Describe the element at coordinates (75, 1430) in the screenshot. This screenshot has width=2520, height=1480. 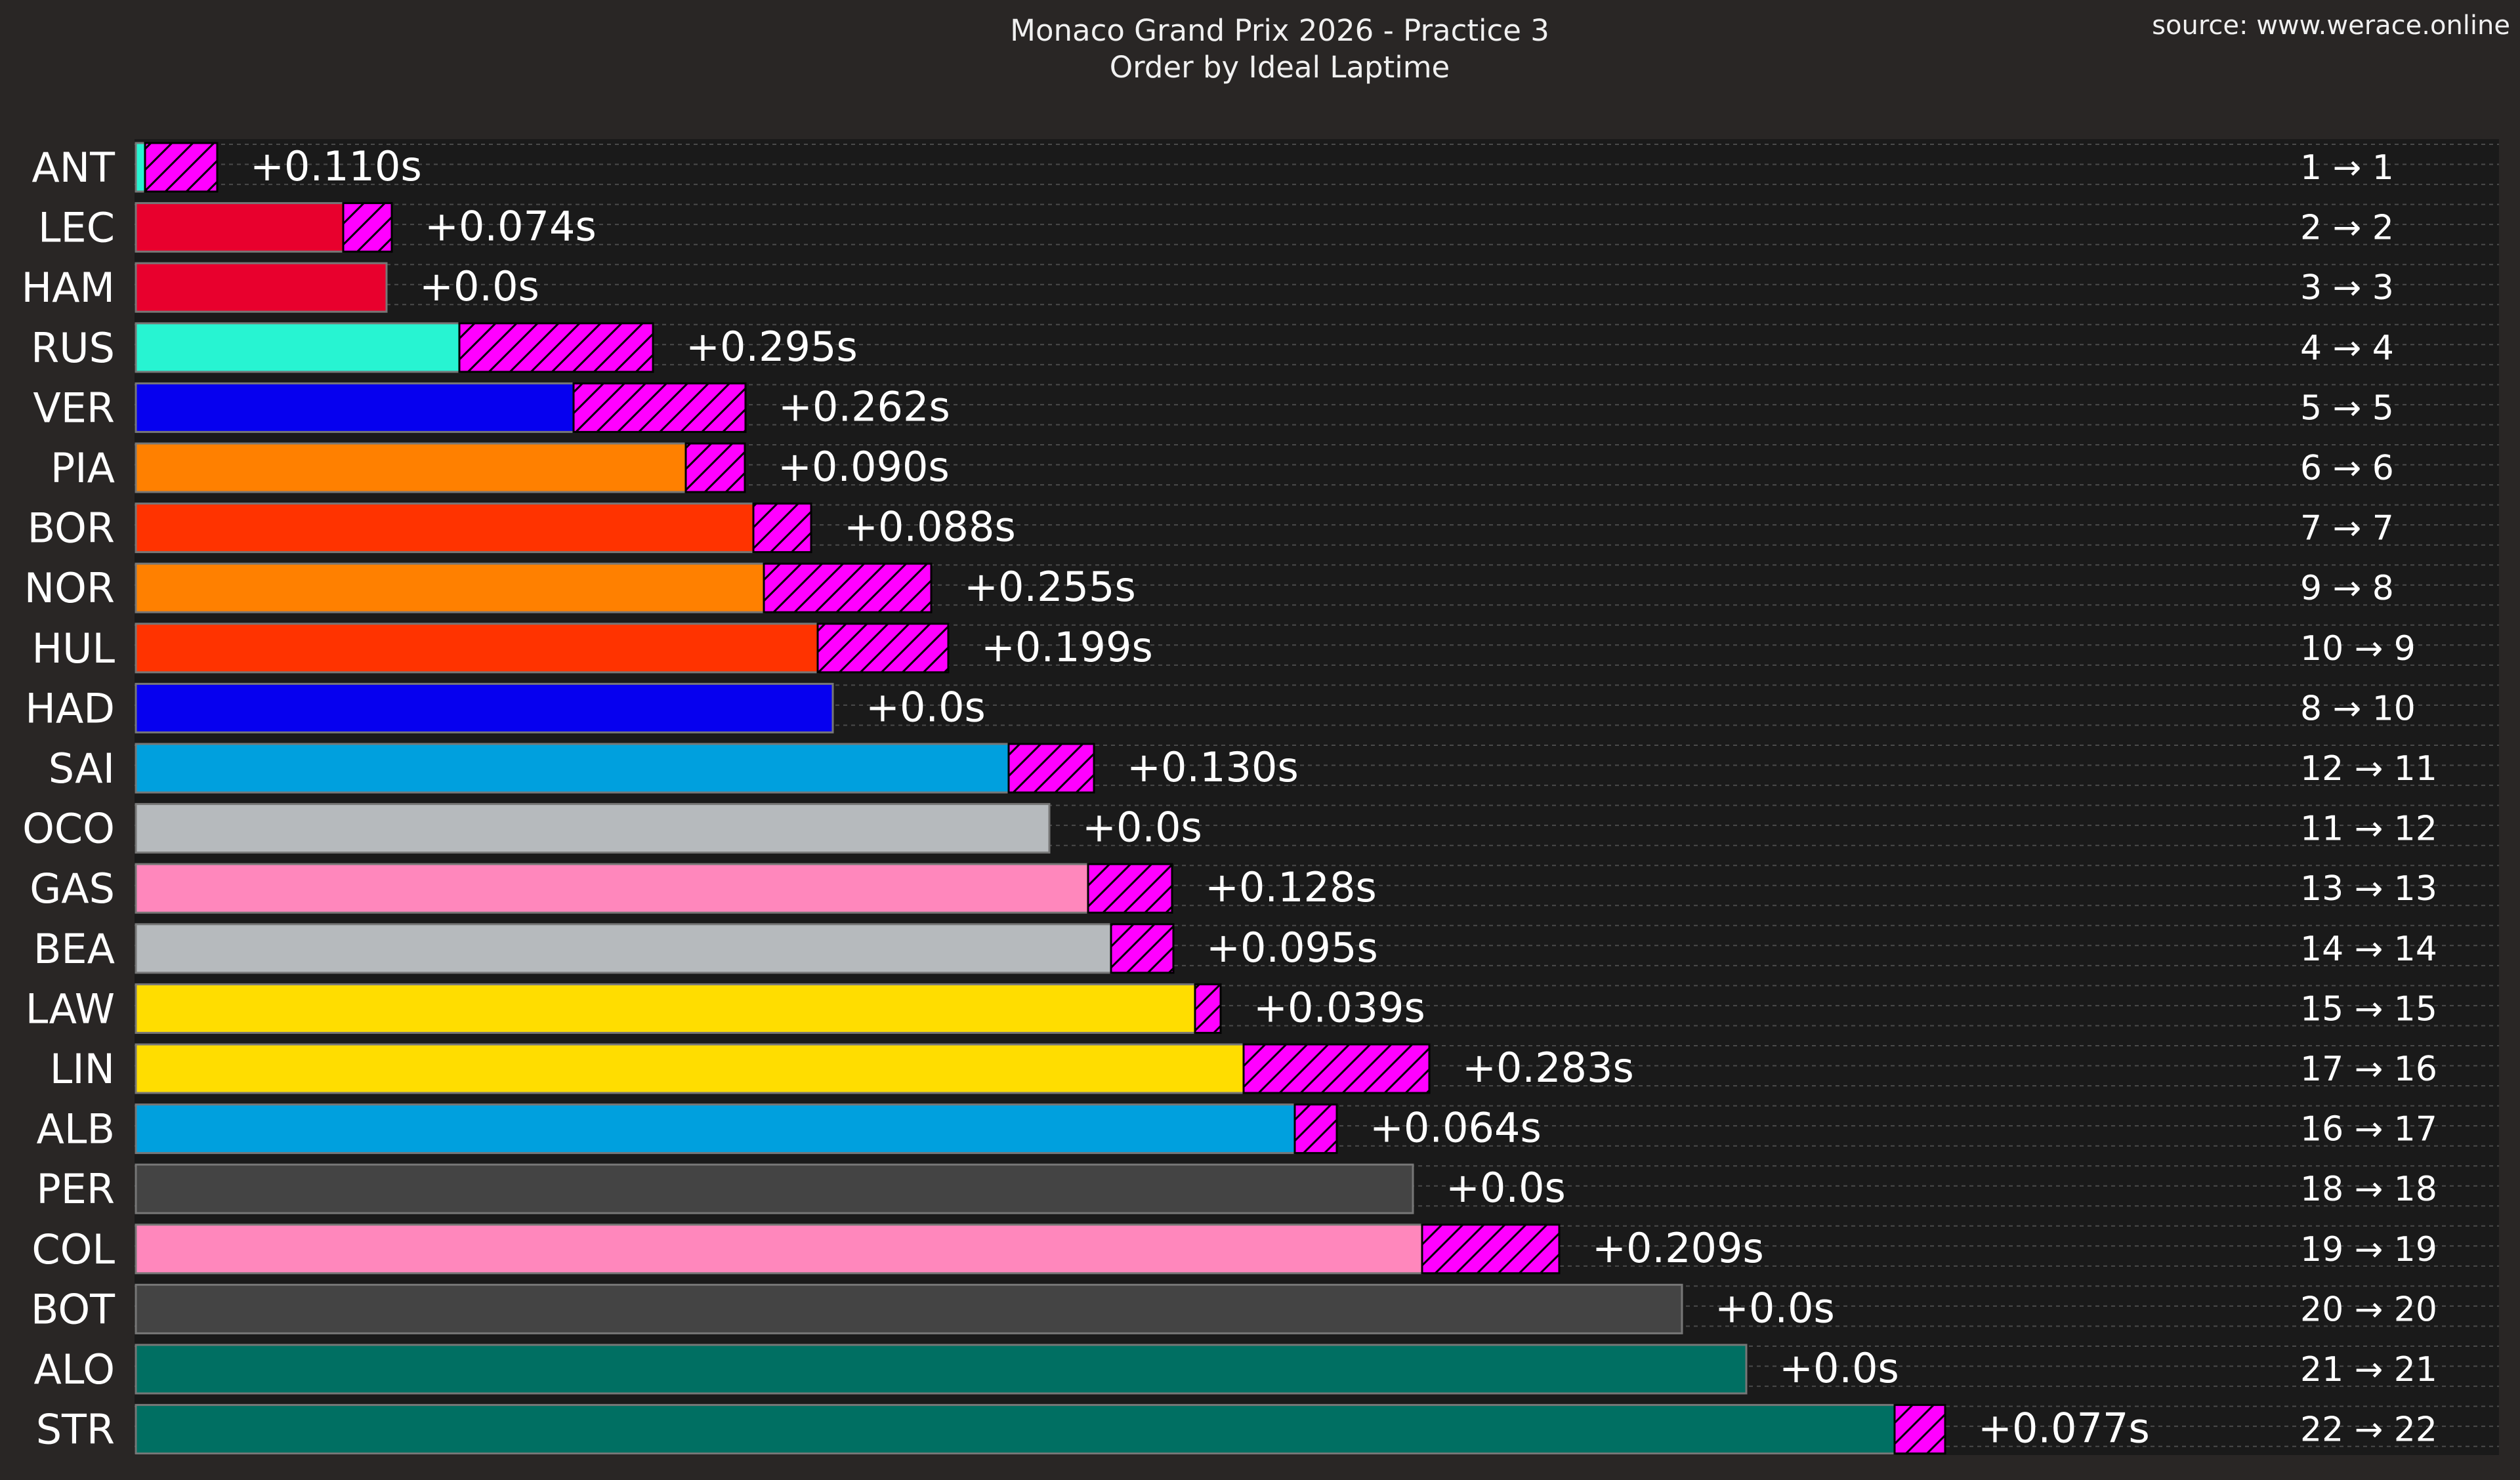
I see `driver-label: STR` at that location.